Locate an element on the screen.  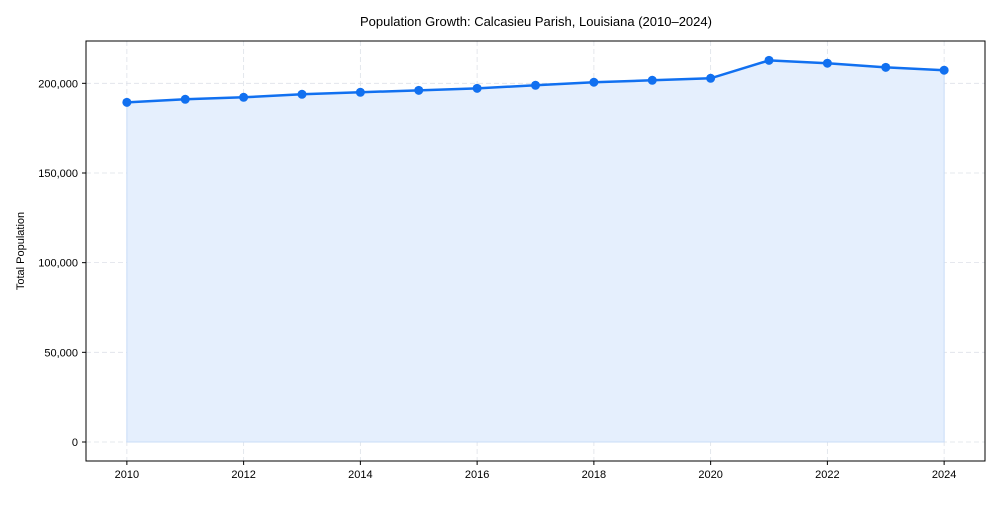
y-axis-label: Total Population is located at coordinates (21, 251).